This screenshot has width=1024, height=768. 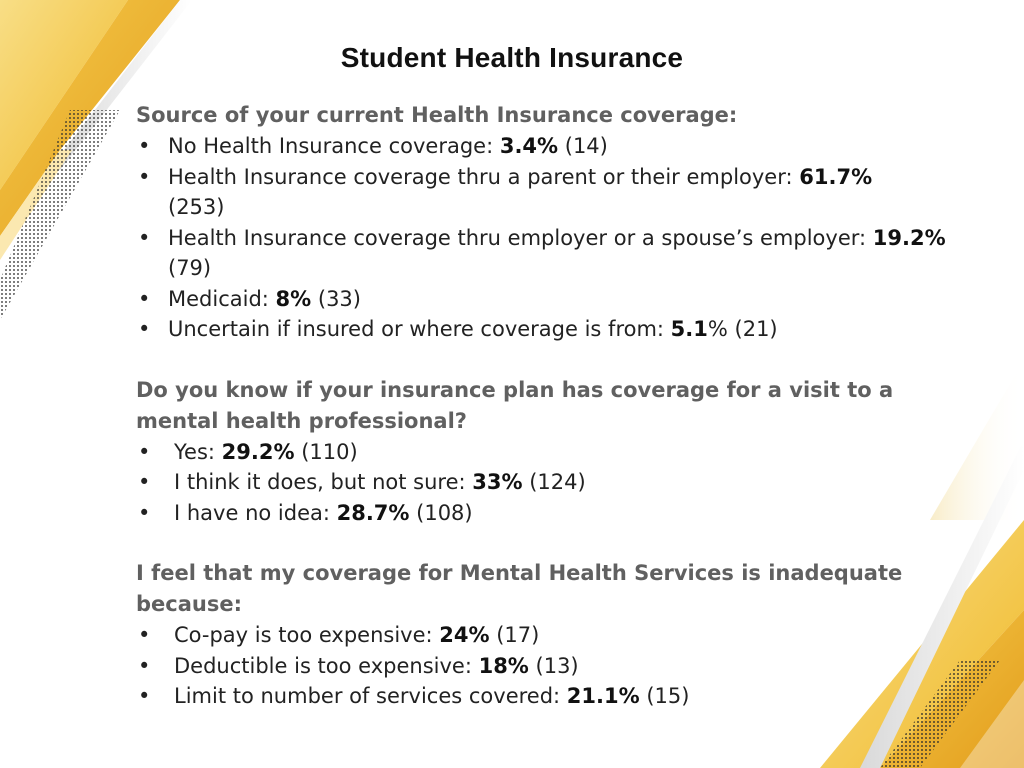 I want to click on item-count: (253), so click(x=196, y=207).